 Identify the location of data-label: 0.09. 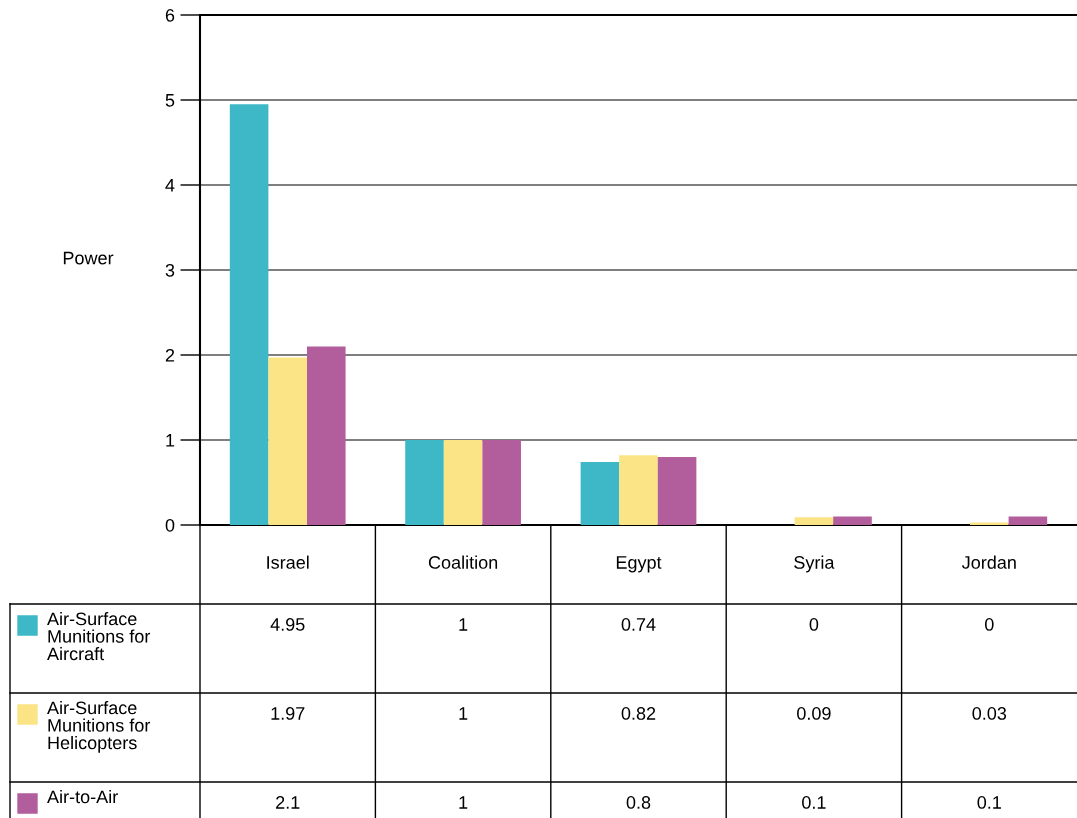
(814, 713).